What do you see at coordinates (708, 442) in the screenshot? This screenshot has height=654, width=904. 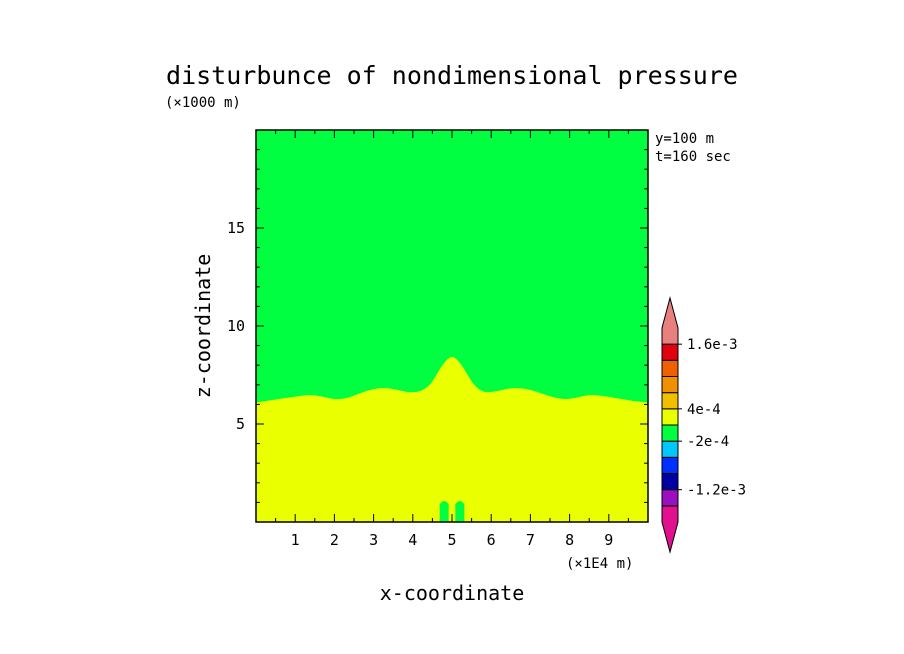 I see `colorbar-label: -2e-4` at bounding box center [708, 442].